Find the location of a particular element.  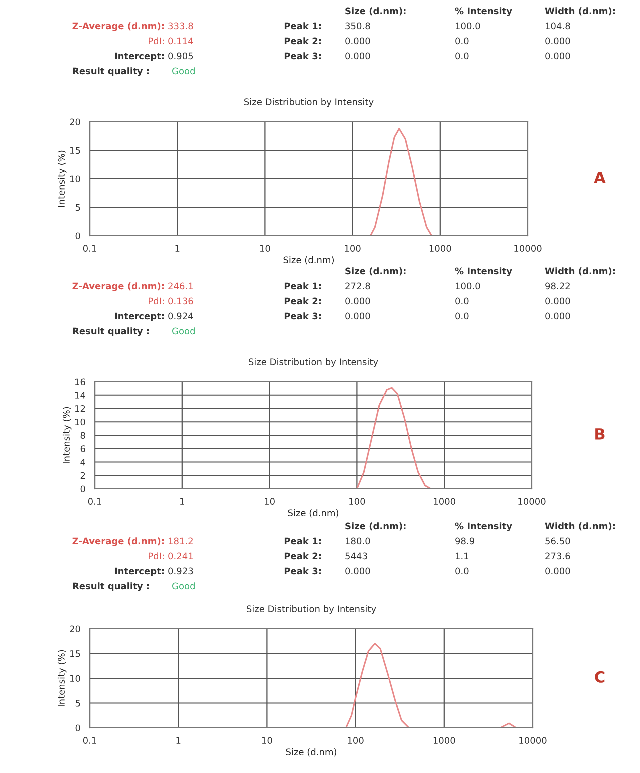

y-tick-label: 16 is located at coordinates (80, 382).